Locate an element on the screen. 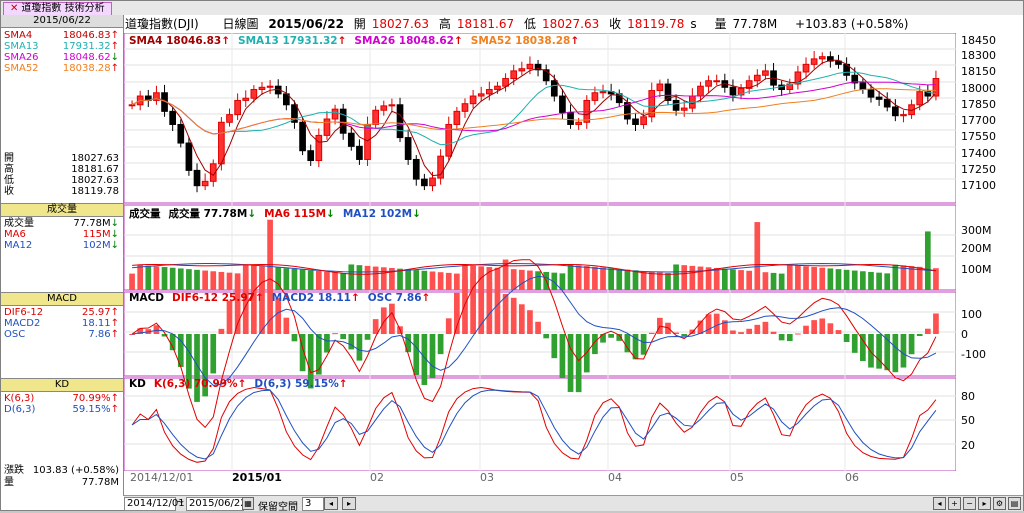  start-date-field: 2014/12/01 is located at coordinates (154, 504).